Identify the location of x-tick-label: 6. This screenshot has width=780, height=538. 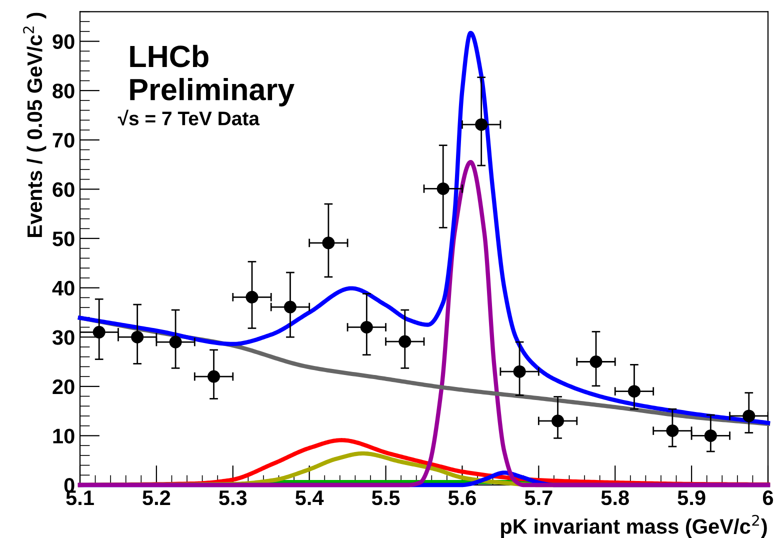
(768, 498).